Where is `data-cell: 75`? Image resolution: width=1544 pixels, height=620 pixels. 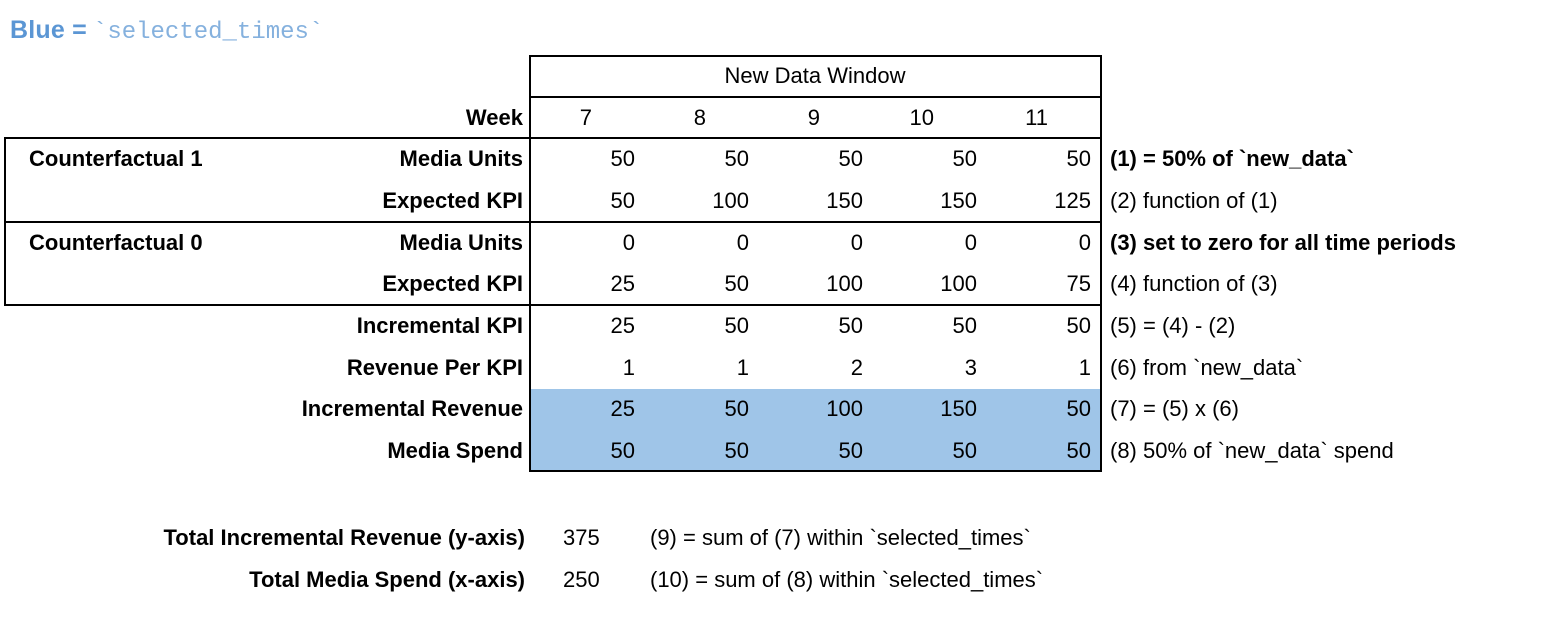 data-cell: 75 is located at coordinates (1078, 284).